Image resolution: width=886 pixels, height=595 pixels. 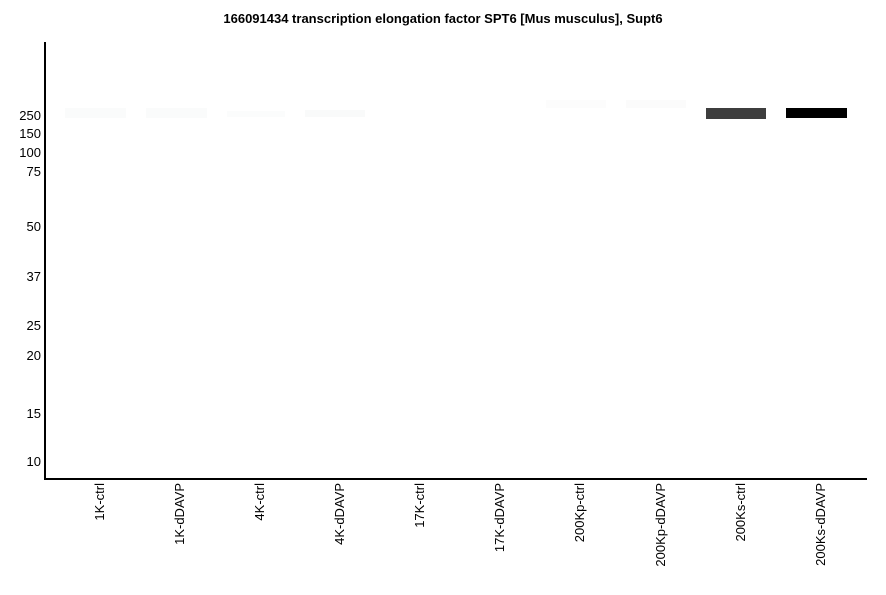 What do you see at coordinates (256, 114) in the screenshot?
I see `blot-band-4k-ctrl` at bounding box center [256, 114].